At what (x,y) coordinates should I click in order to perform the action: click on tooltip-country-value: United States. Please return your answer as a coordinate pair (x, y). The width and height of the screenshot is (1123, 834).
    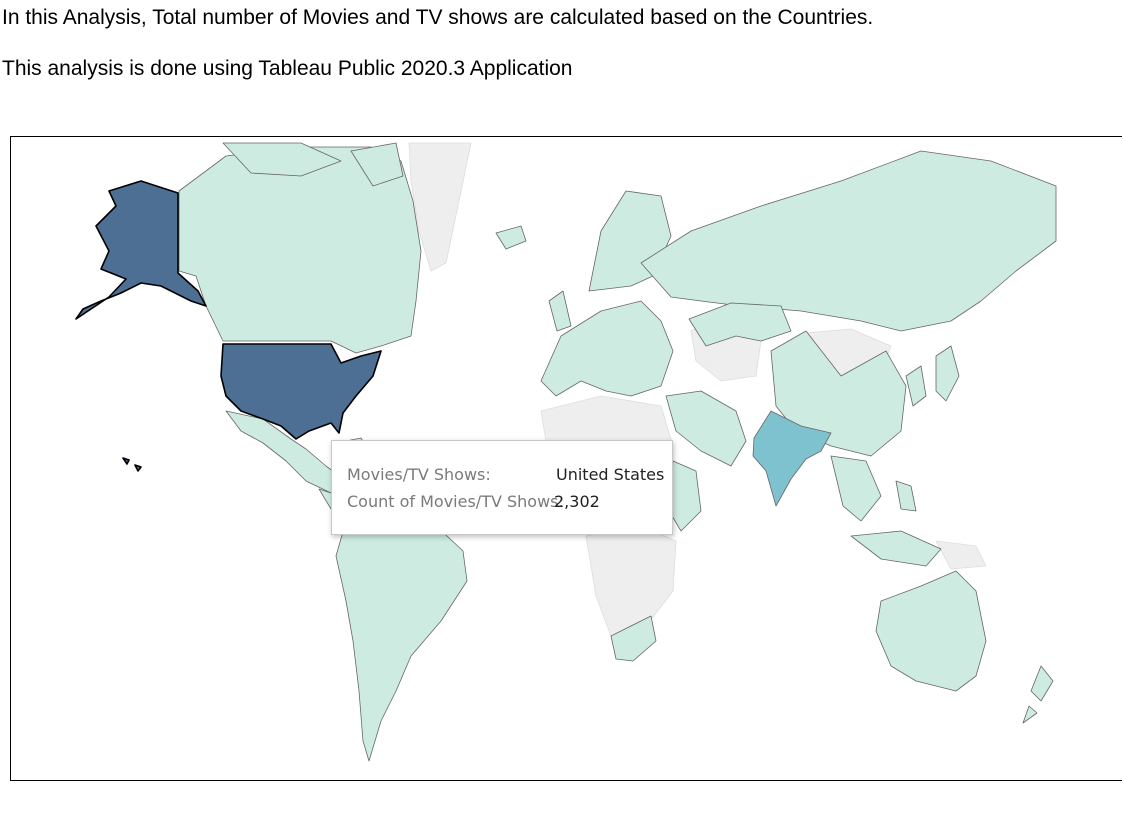
    Looking at the image, I should click on (610, 474).